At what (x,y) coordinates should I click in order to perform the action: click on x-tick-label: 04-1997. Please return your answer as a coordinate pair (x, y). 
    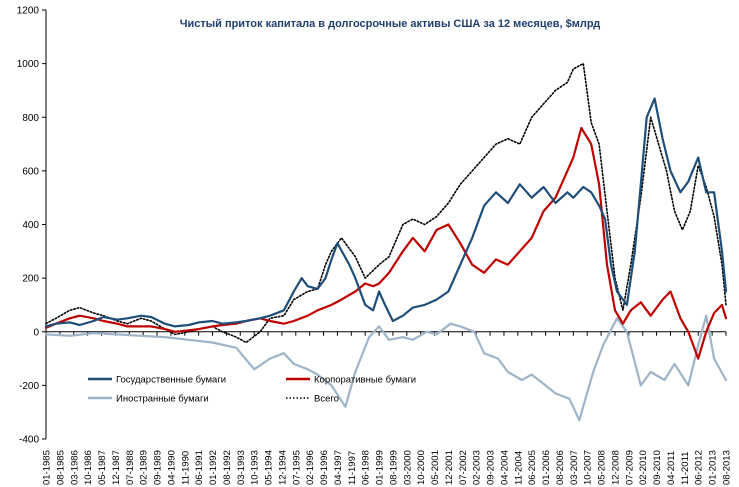
    Looking at the image, I should click on (338, 467).